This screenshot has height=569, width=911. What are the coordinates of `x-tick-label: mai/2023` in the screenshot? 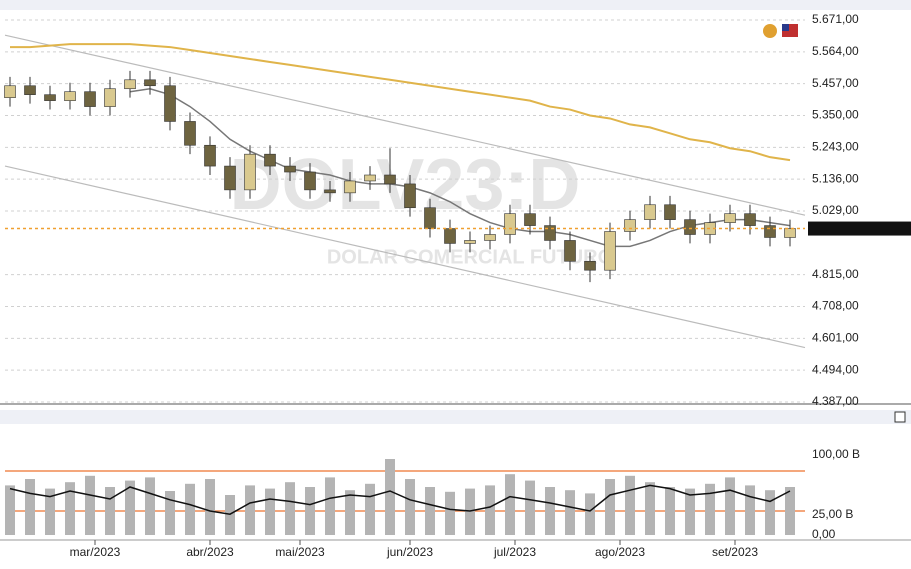 It's located at (300, 552).